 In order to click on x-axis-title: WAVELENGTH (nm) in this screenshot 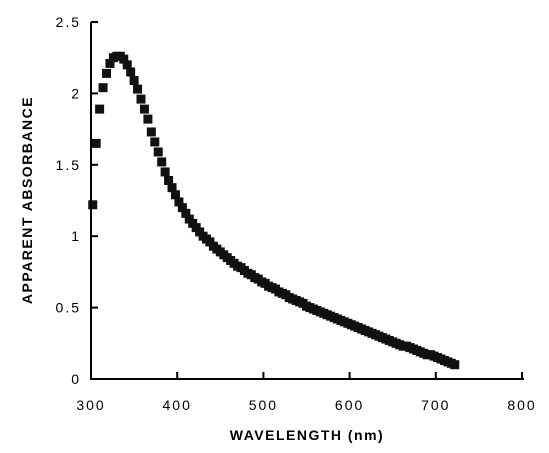, I will do `click(307, 435)`.